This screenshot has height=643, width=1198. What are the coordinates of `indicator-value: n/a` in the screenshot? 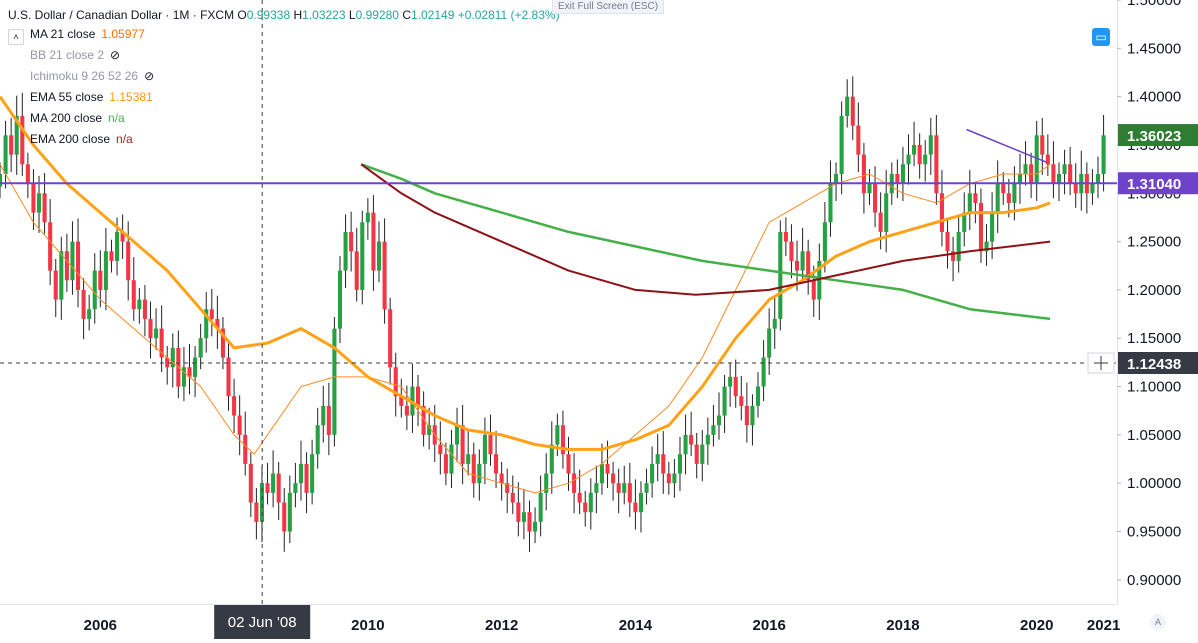 It's located at (116, 118).